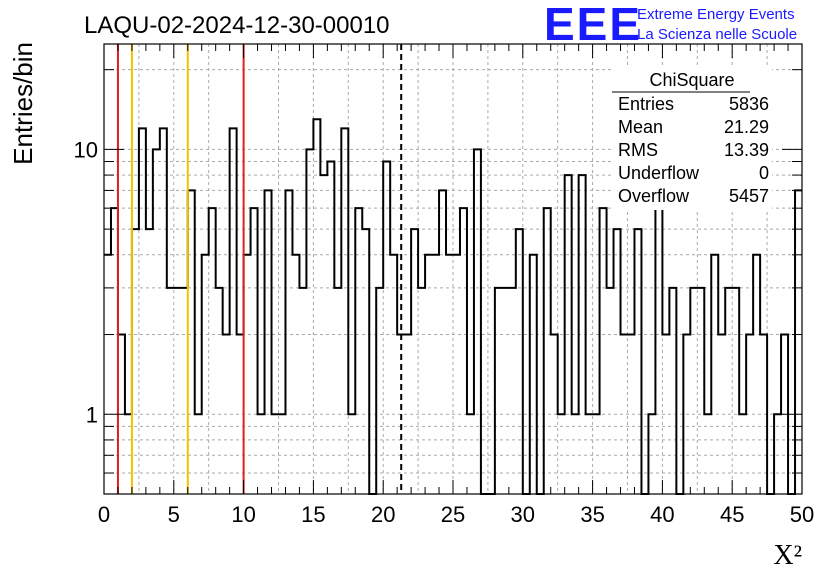 This screenshot has width=836, height=572. Describe the element at coordinates (104, 514) in the screenshot. I see `x-tick-label: 0` at that location.